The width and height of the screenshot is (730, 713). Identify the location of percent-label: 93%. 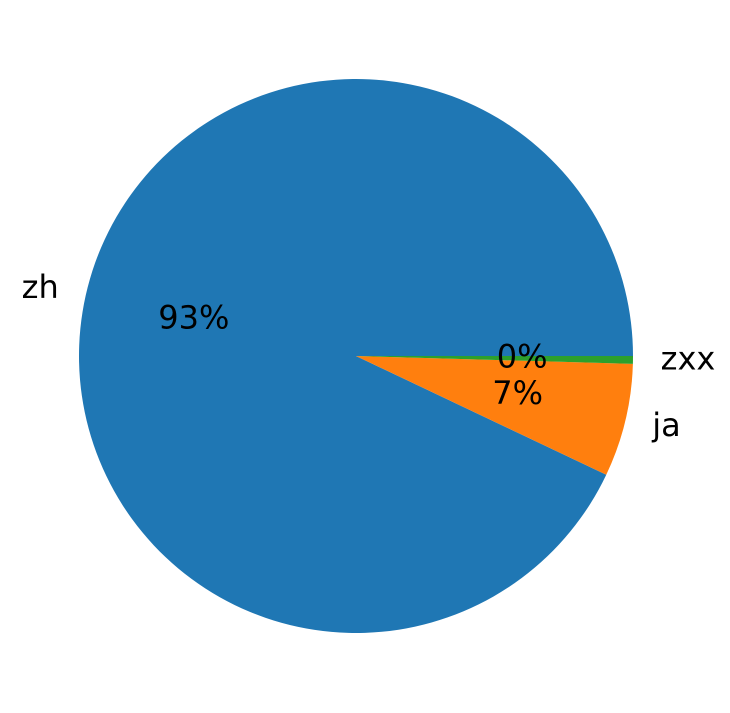
(193, 317).